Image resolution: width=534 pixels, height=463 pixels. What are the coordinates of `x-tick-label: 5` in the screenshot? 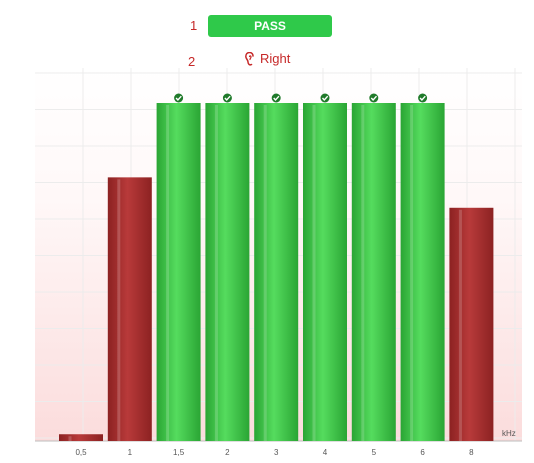 It's located at (374, 452).